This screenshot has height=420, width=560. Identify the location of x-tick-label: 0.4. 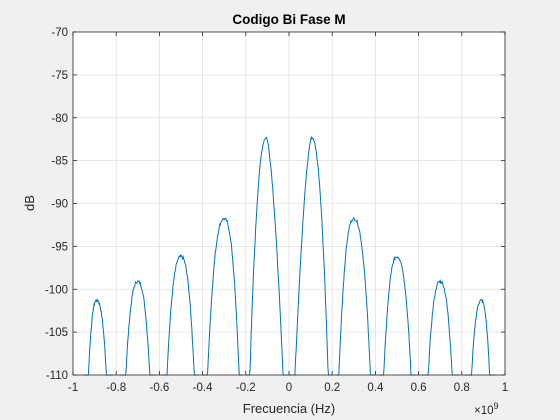
(375, 388).